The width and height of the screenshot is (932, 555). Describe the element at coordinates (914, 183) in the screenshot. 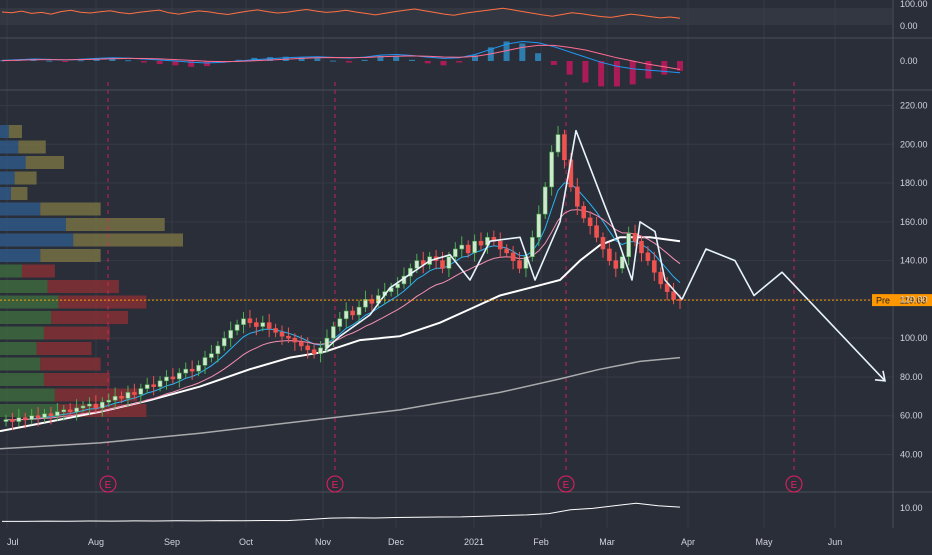

I see `price-axis-tick: 180.00` at that location.